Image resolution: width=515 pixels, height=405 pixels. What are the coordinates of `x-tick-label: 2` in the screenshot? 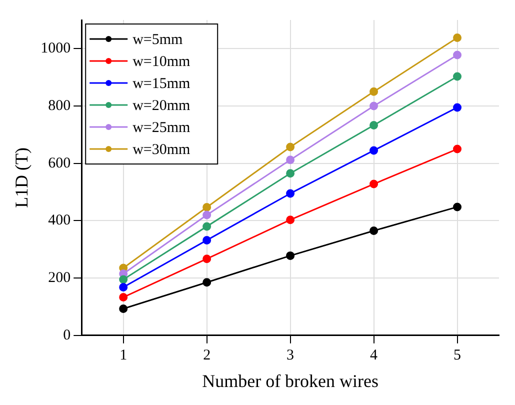 It's located at (207, 355).